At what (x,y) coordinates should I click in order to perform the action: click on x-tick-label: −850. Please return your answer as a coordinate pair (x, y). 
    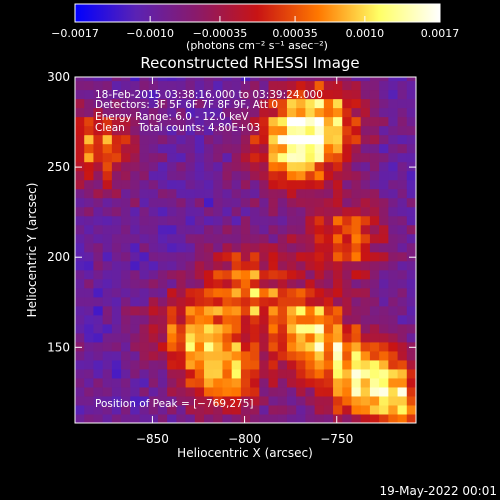
    Looking at the image, I should click on (152, 439).